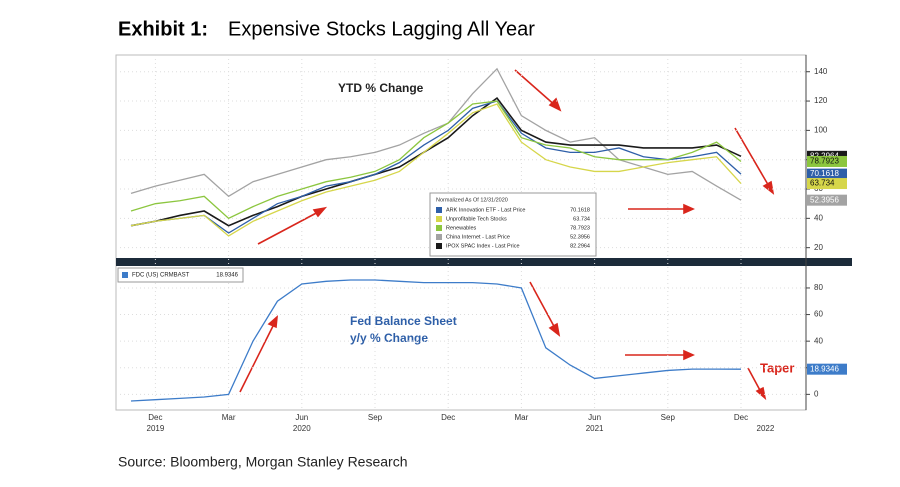  I want to click on x-year-label: 2019, so click(156, 428).